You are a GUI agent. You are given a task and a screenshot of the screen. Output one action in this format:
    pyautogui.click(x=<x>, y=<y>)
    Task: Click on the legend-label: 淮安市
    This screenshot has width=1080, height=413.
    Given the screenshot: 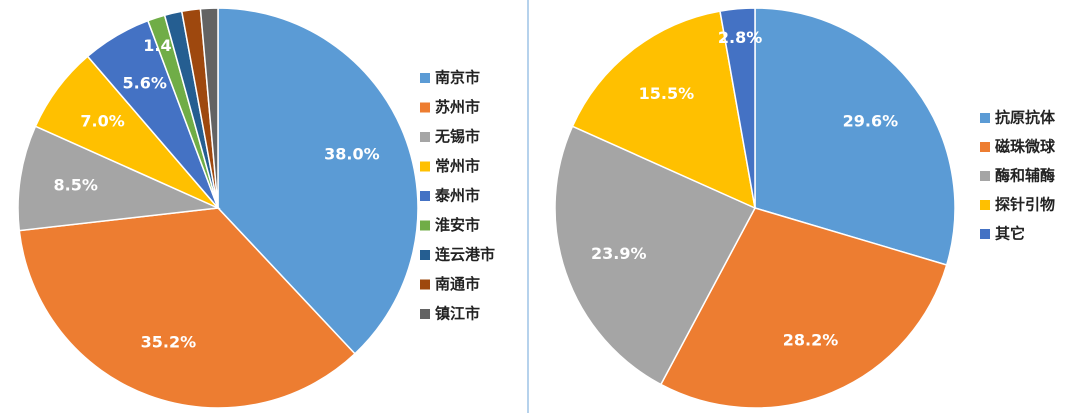 What is the action you would take?
    pyautogui.click(x=457, y=225)
    